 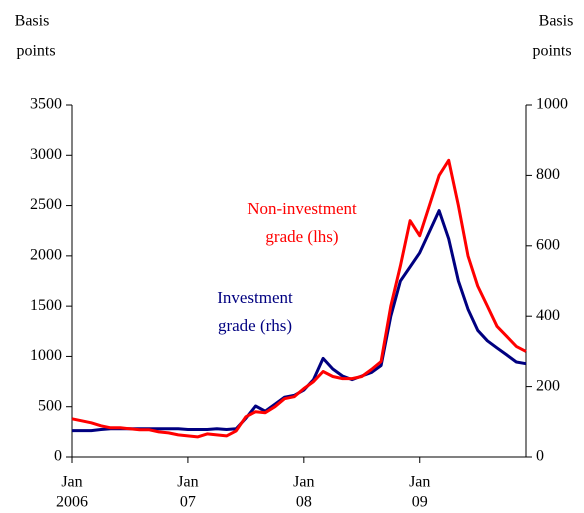 What do you see at coordinates (255, 297) in the screenshot?
I see `annotation: Investment` at bounding box center [255, 297].